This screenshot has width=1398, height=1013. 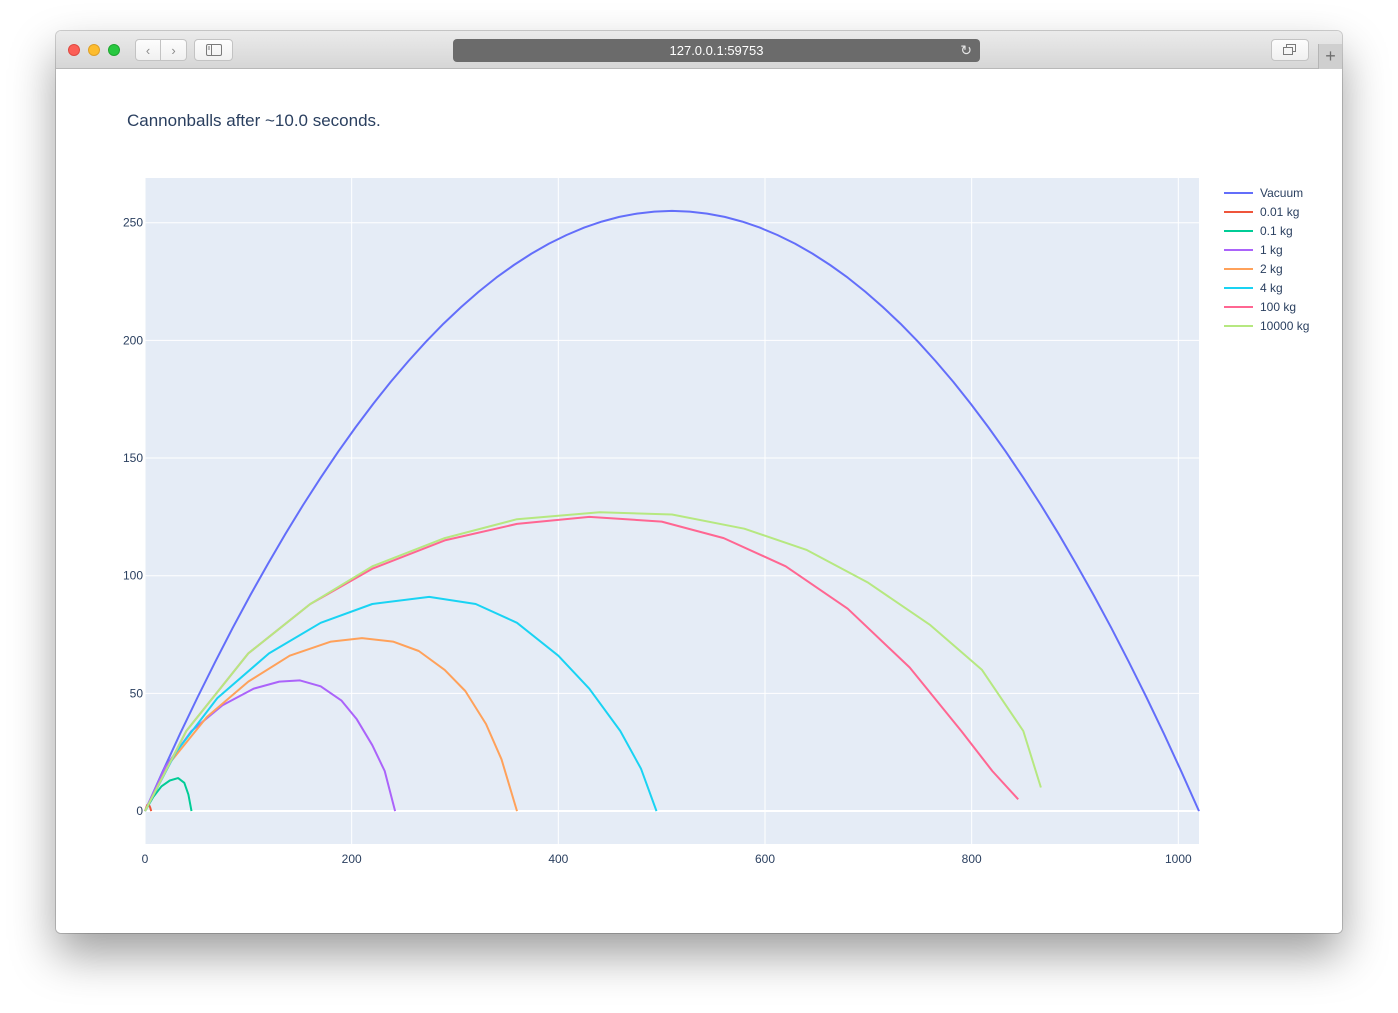 I want to click on show-tabs-button, so click(x=1290, y=50).